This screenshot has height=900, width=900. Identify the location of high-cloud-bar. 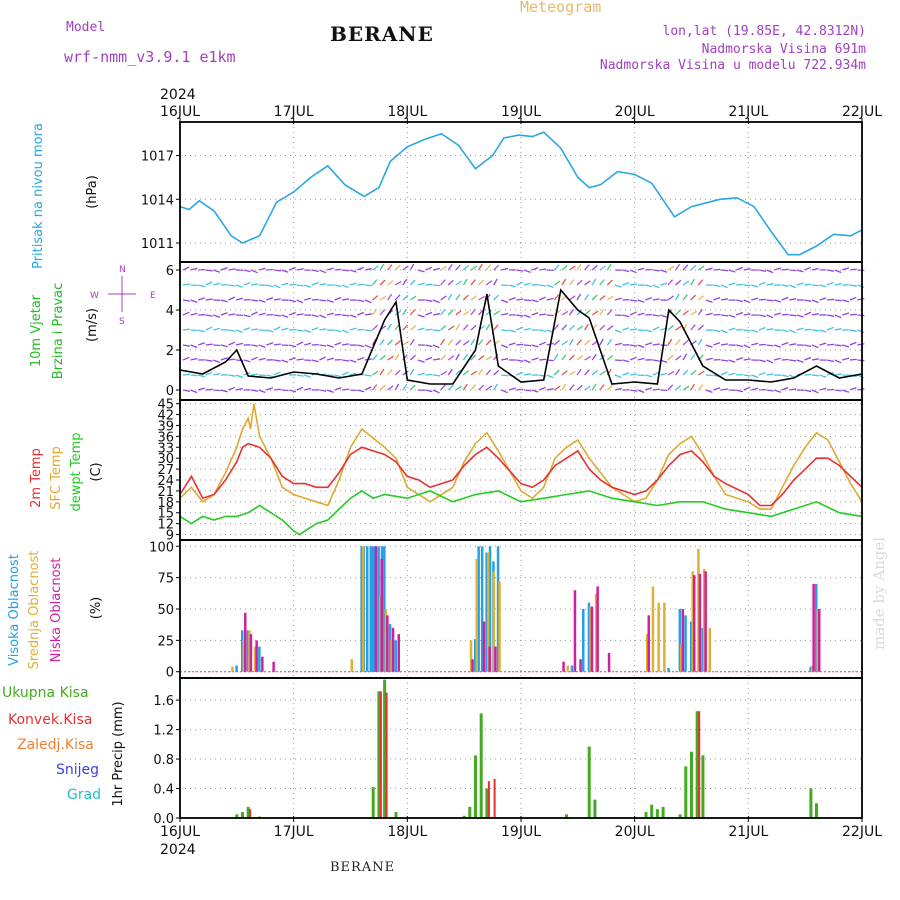
(589, 637).